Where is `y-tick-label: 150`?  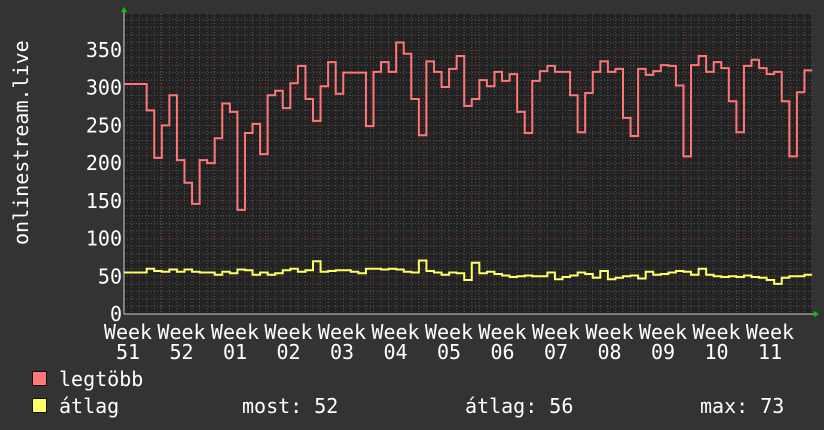 y-tick-label: 150 is located at coordinates (104, 201).